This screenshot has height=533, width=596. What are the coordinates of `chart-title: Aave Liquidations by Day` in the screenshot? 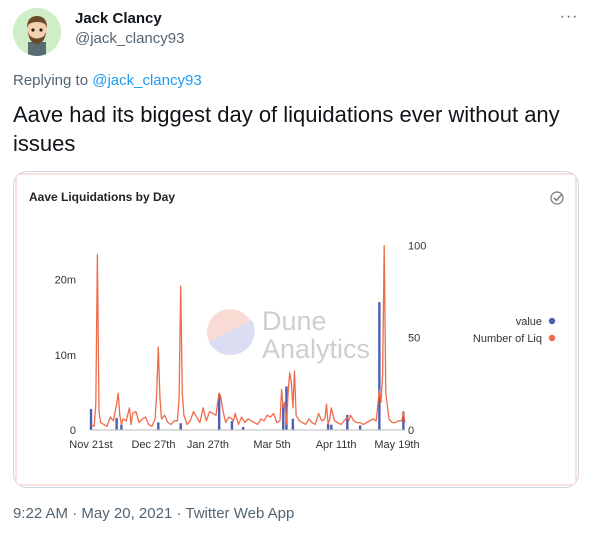 It's located at (102, 197).